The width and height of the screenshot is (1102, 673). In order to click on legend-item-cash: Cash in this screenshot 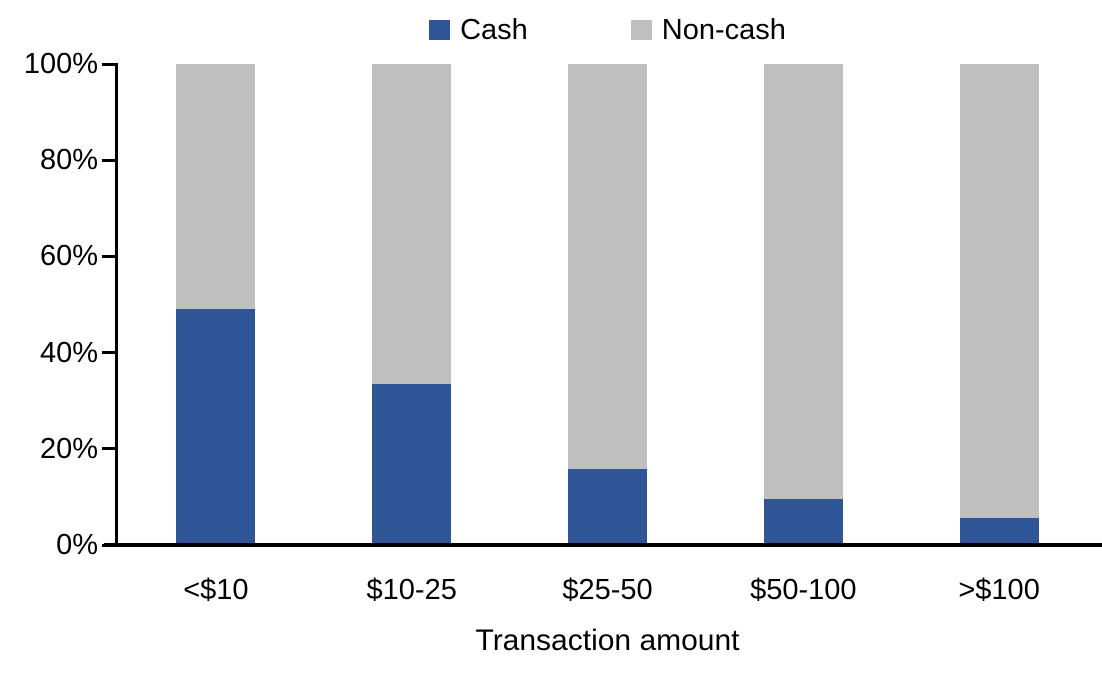, I will do `click(478, 30)`.